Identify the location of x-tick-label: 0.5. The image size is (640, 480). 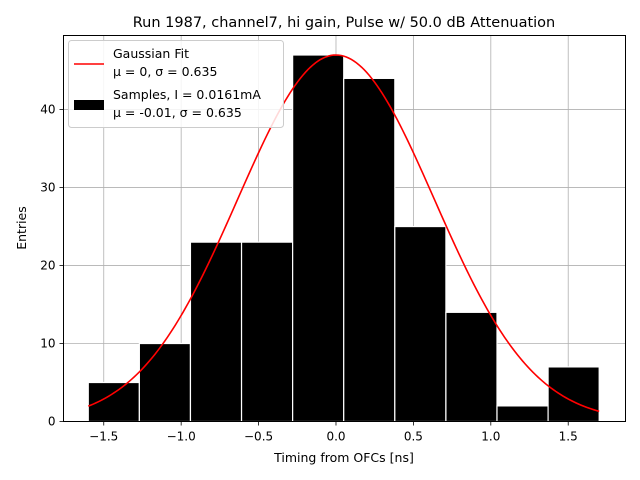
(413, 437).